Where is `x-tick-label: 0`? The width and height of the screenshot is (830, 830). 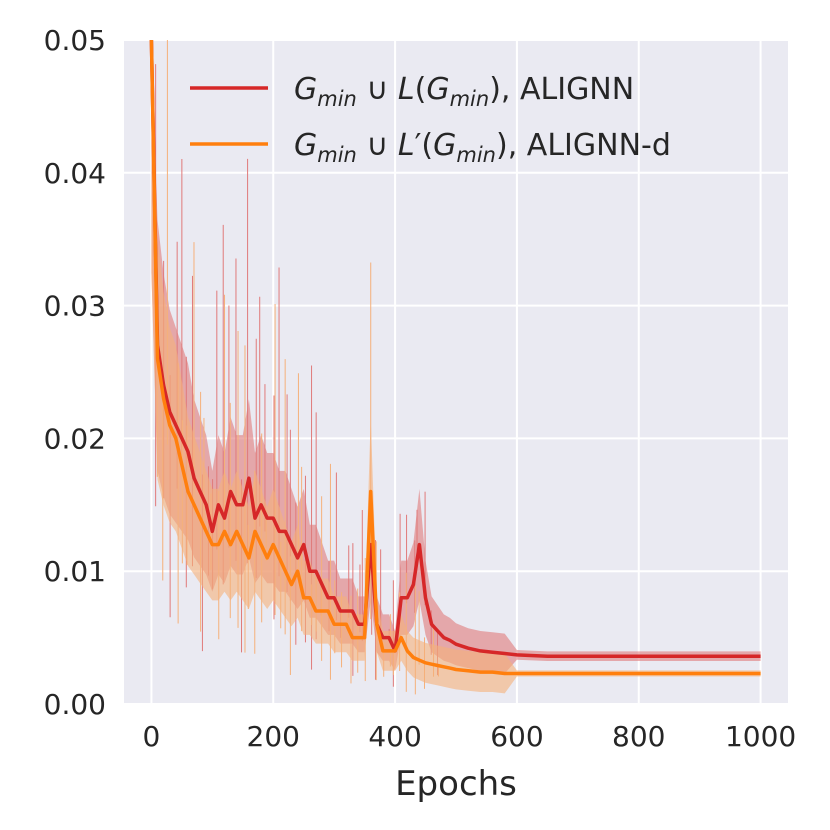
x-tick-label: 0 is located at coordinates (151, 736).